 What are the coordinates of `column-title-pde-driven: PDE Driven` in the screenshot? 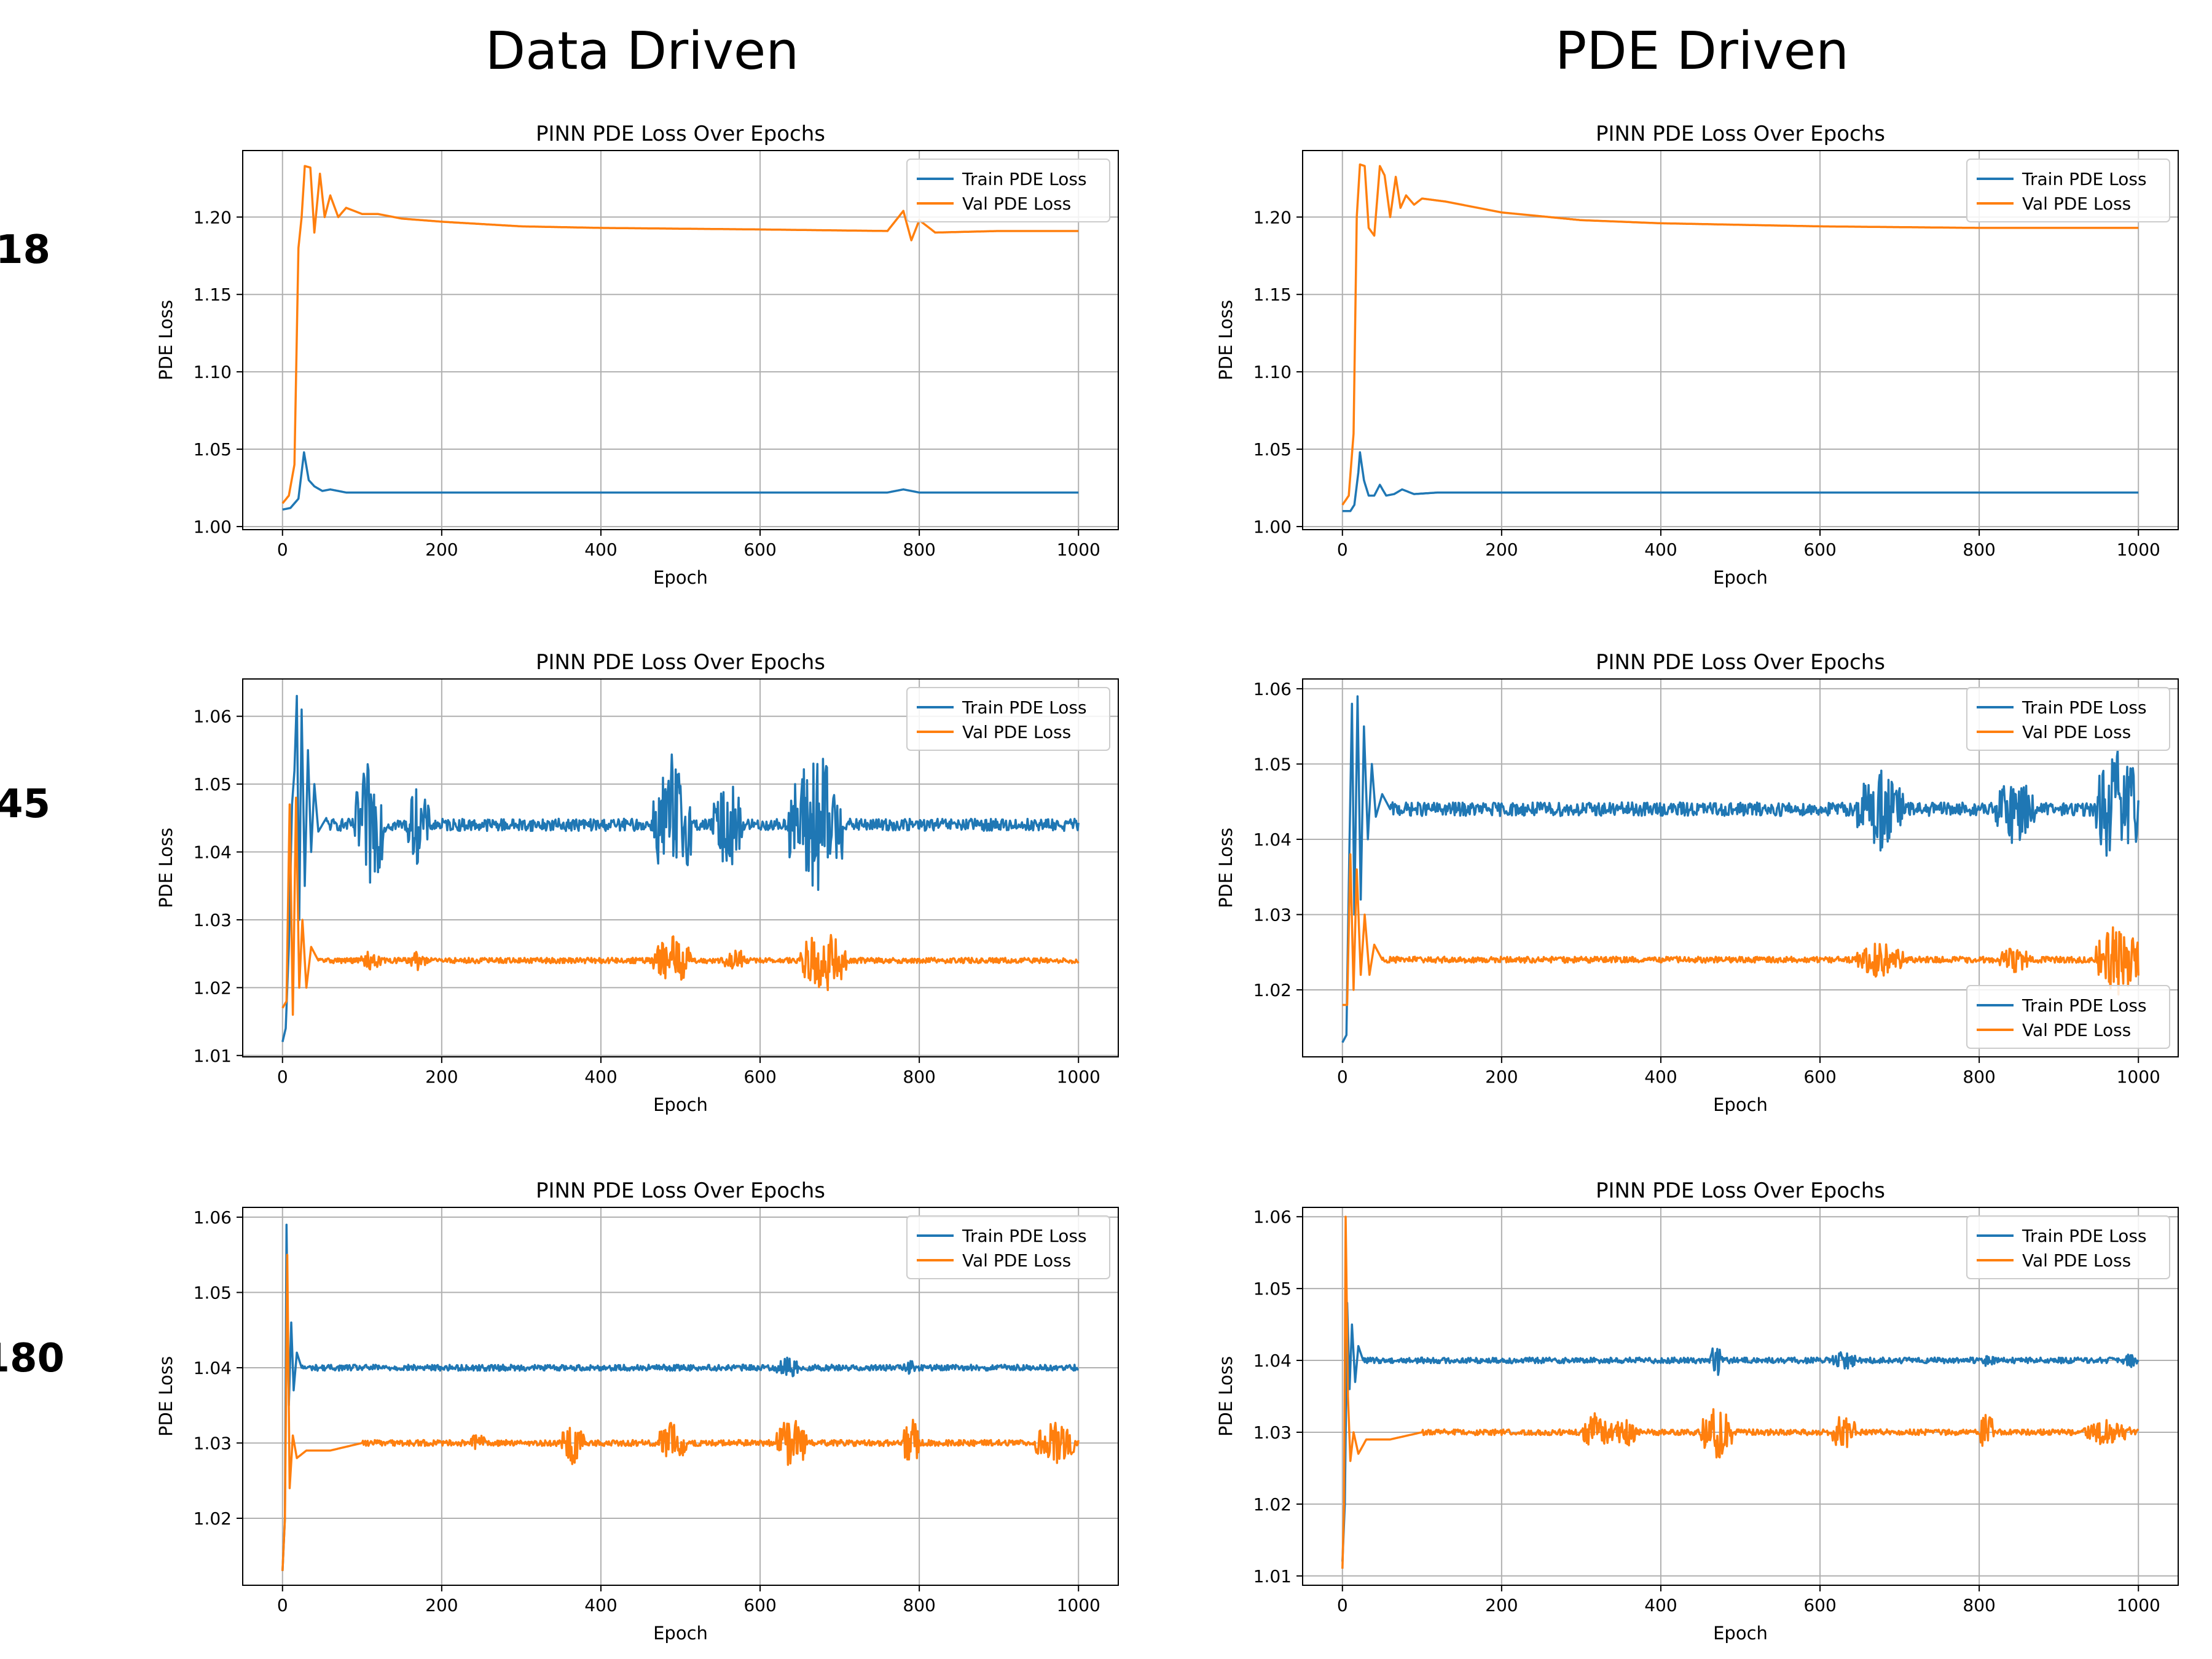 It's located at (1702, 51).